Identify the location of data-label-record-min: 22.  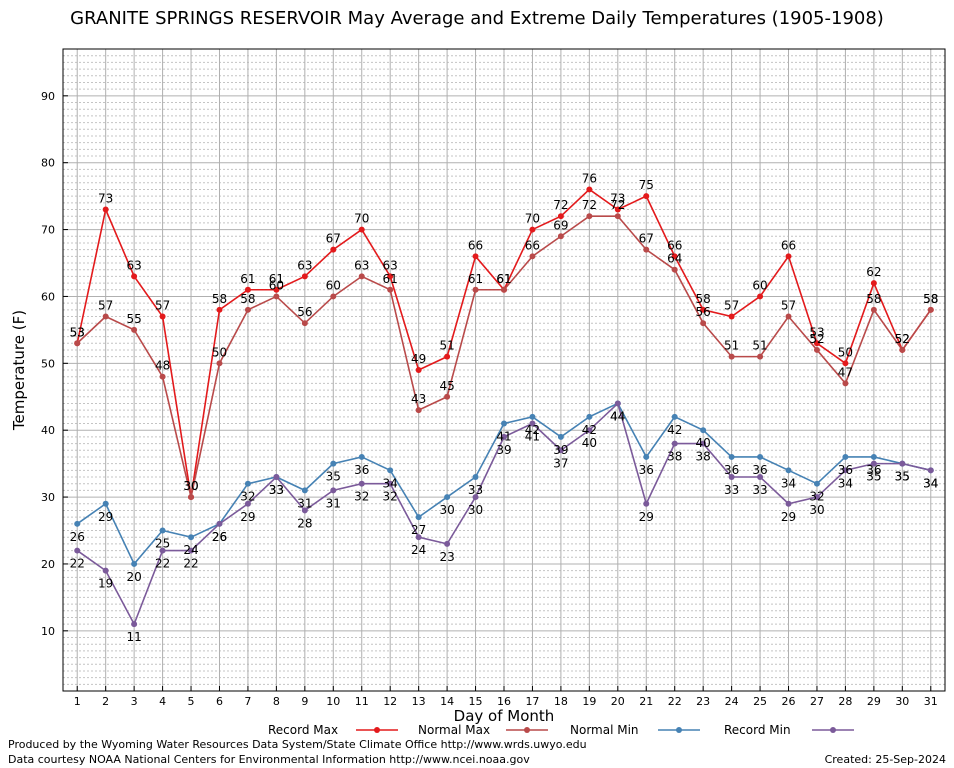
(162, 564).